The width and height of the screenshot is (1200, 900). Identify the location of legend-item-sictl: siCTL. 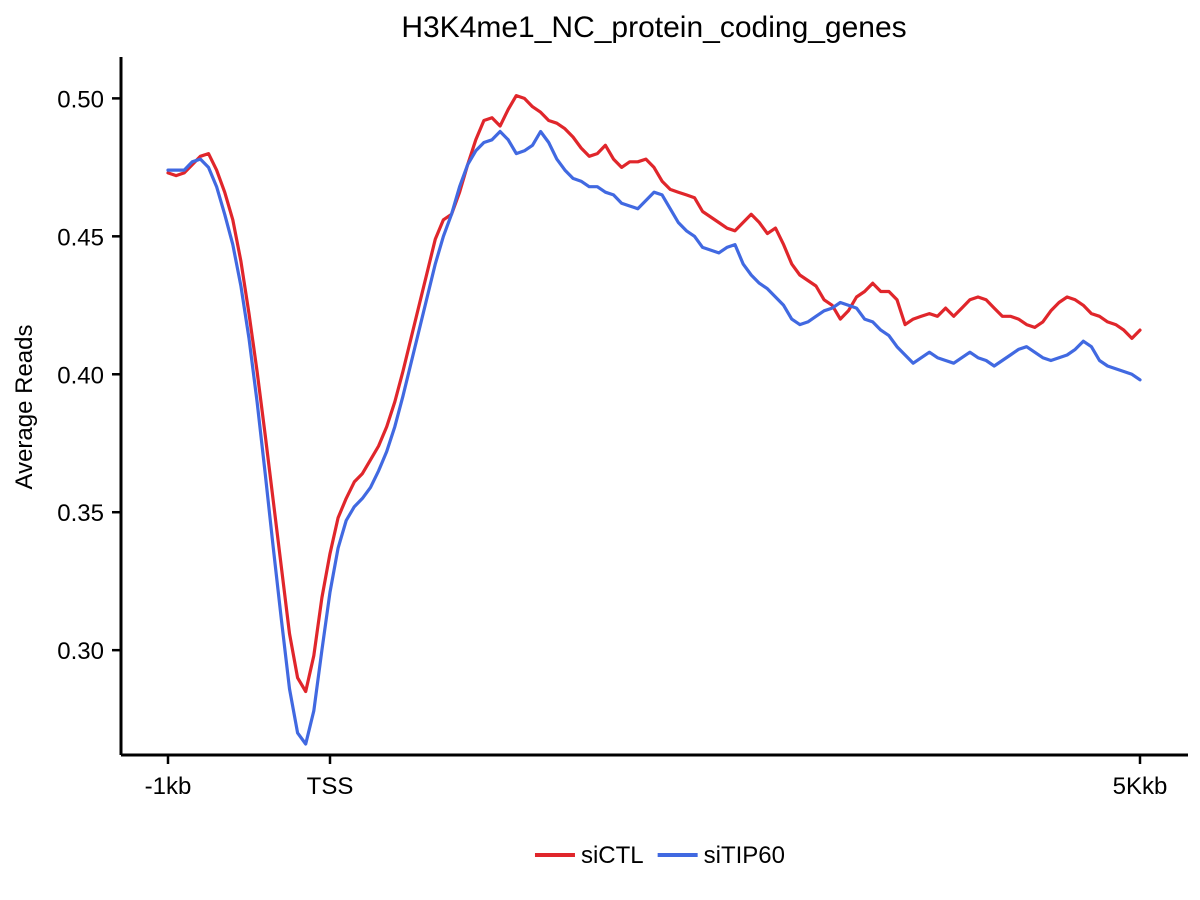
(589, 855).